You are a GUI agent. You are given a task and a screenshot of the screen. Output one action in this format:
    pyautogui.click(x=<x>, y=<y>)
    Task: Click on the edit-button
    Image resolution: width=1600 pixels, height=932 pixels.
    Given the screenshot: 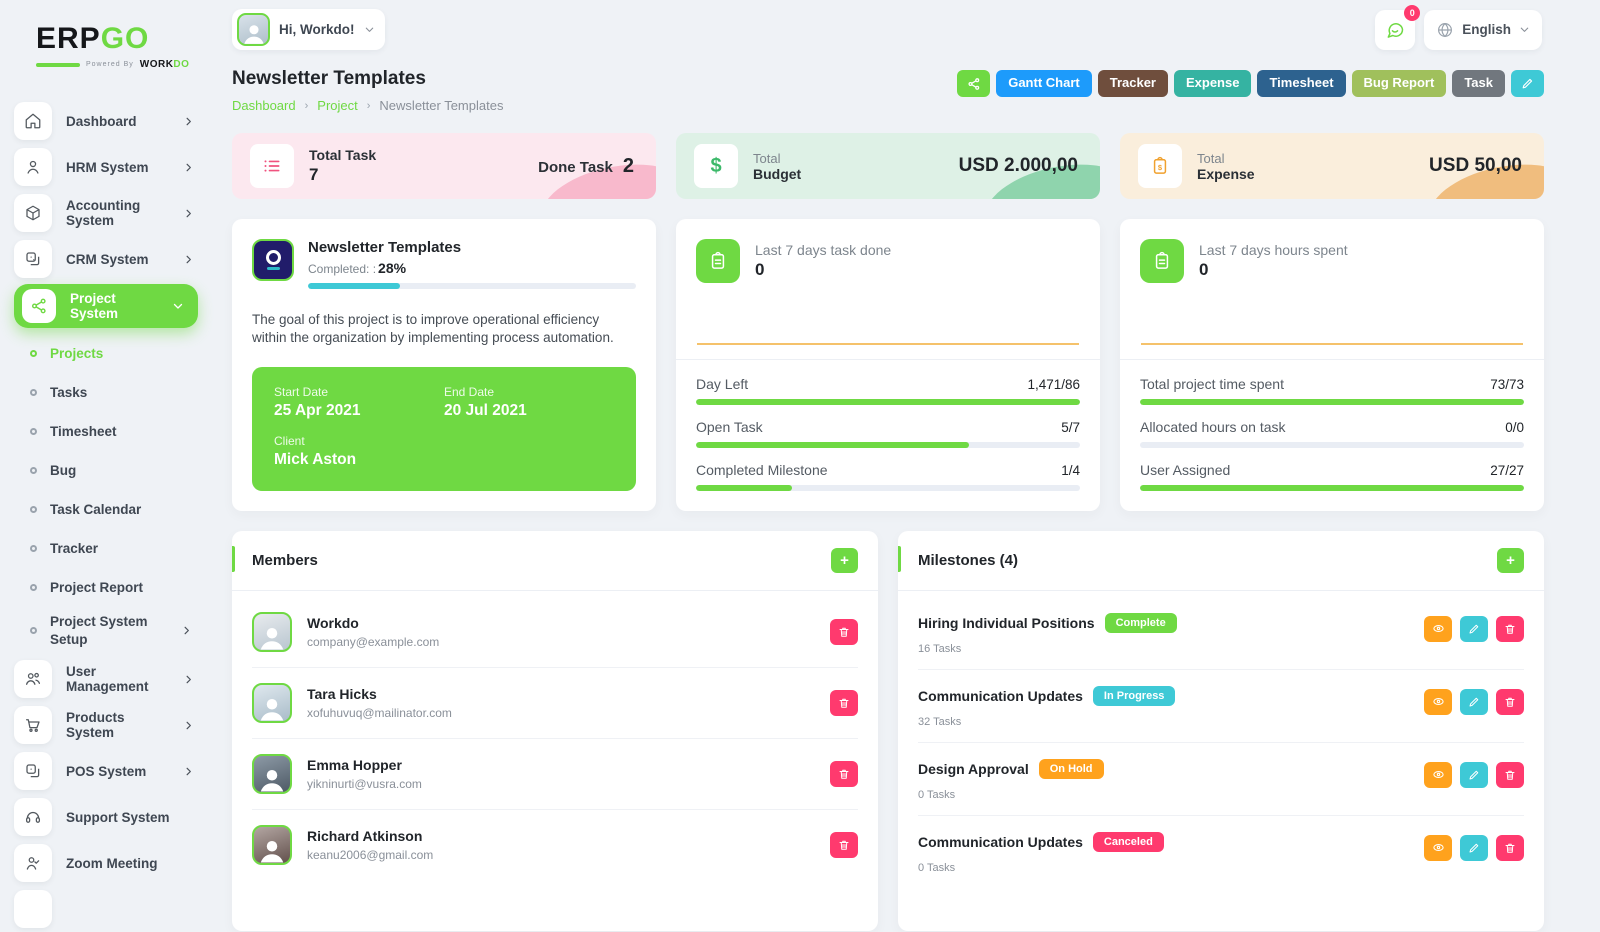 What is the action you would take?
    pyautogui.click(x=1527, y=83)
    